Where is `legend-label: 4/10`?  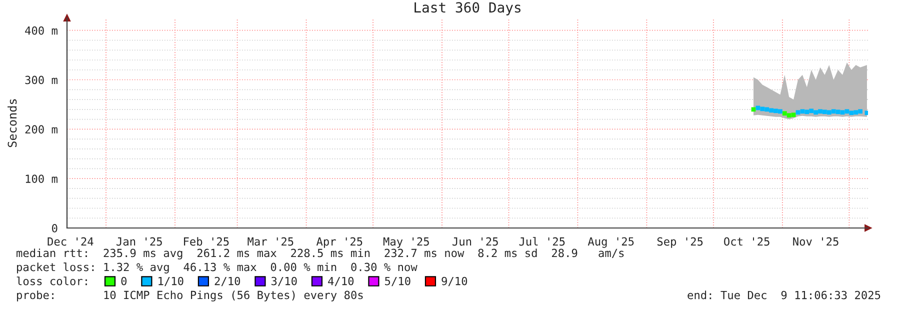 legend-label: 4/10 is located at coordinates (341, 281).